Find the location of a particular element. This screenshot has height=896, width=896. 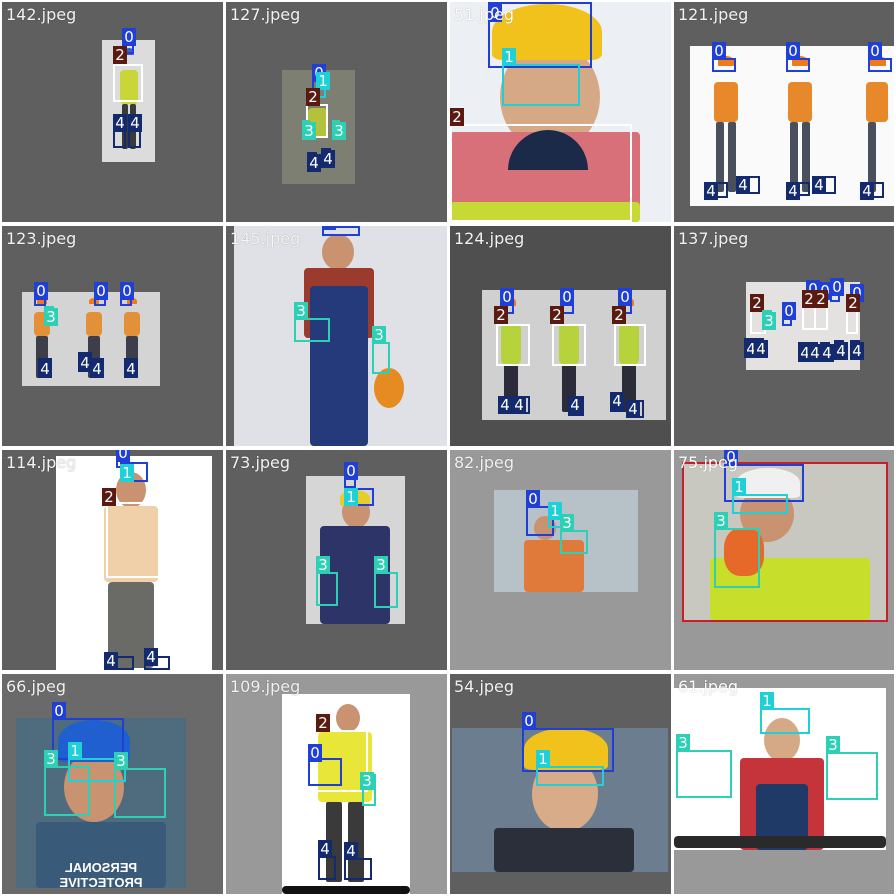

tile-123: 123.jpeg 0 0 0 3 4 4 4 4 is located at coordinates (112, 336).